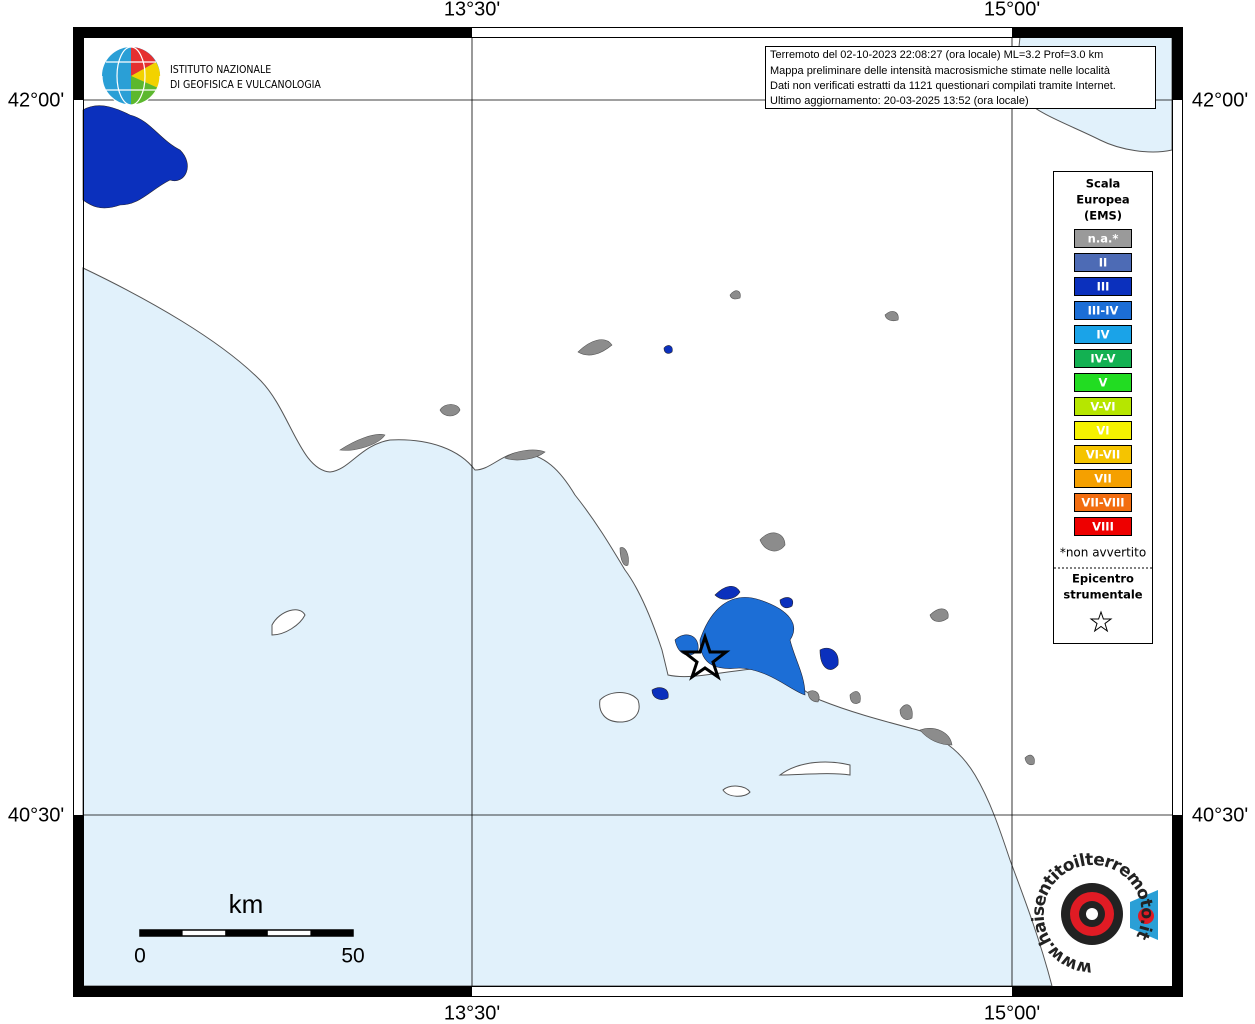 This screenshot has height=1024, width=1255. What do you see at coordinates (246, 933) in the screenshot?
I see `scale-bar` at bounding box center [246, 933].